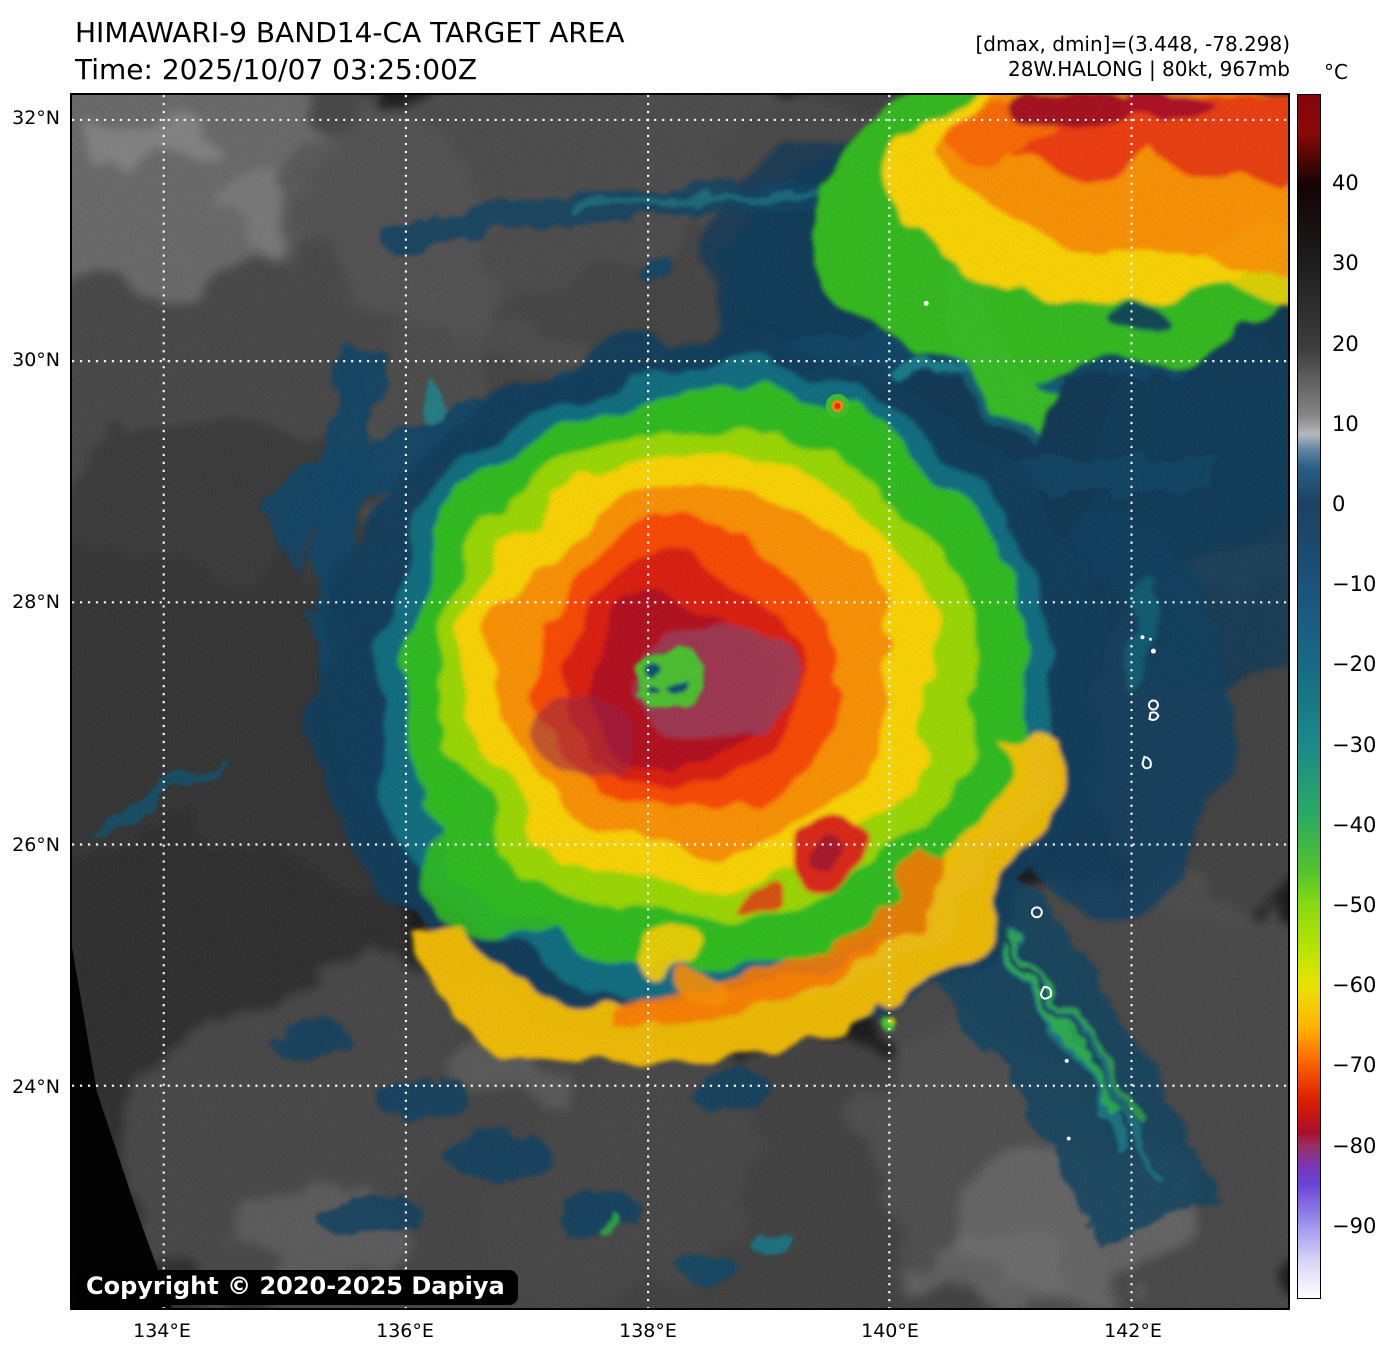 The height and width of the screenshot is (1359, 1390). Describe the element at coordinates (1339, 504) in the screenshot. I see `cbar-tick-0: 0` at that location.